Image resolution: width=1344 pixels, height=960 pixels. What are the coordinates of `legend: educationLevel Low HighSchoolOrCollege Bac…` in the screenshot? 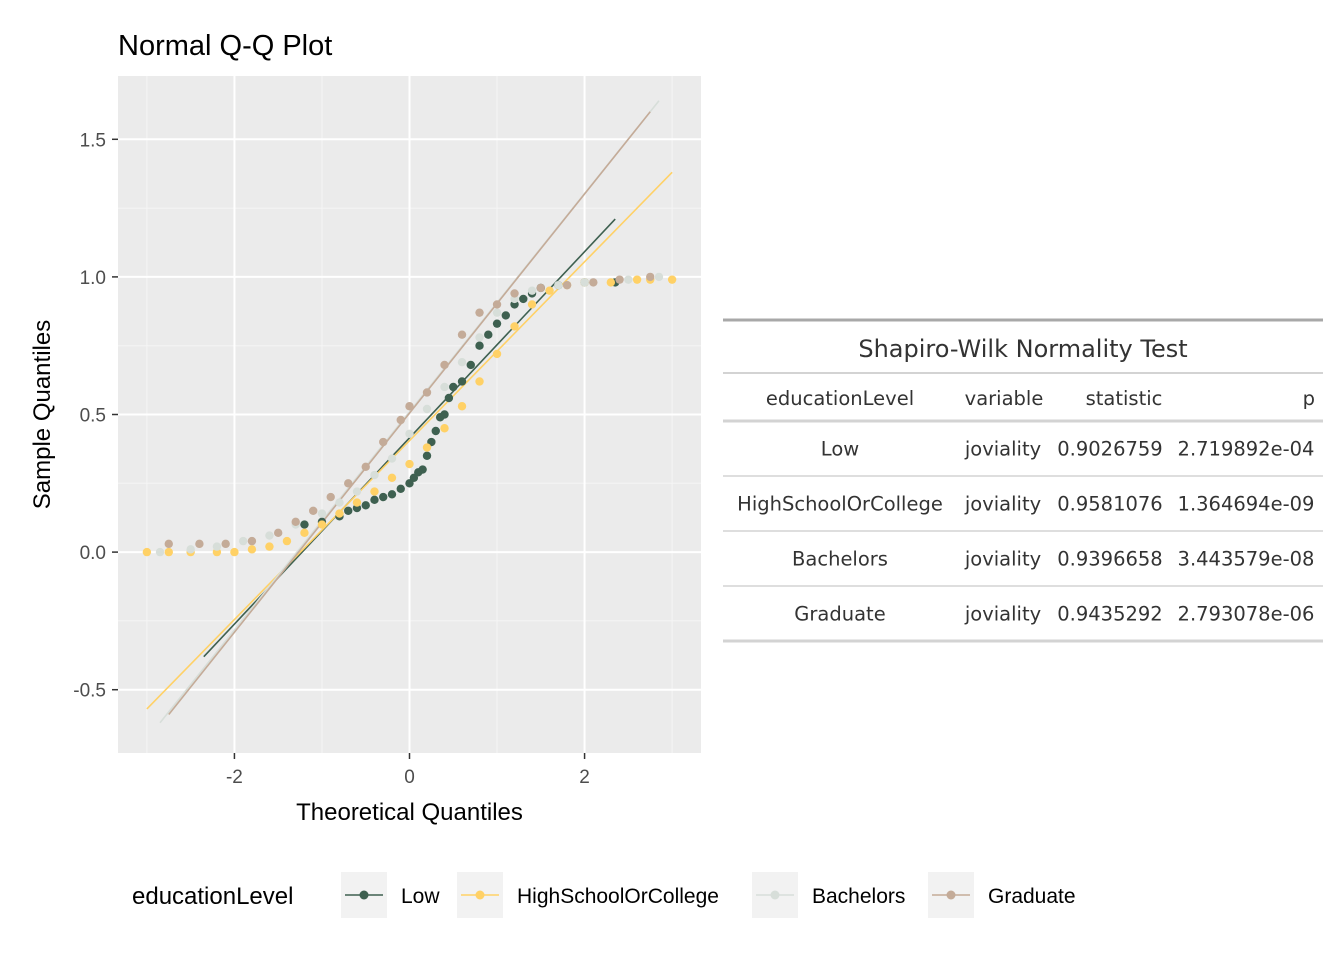 It's located at (604, 895).